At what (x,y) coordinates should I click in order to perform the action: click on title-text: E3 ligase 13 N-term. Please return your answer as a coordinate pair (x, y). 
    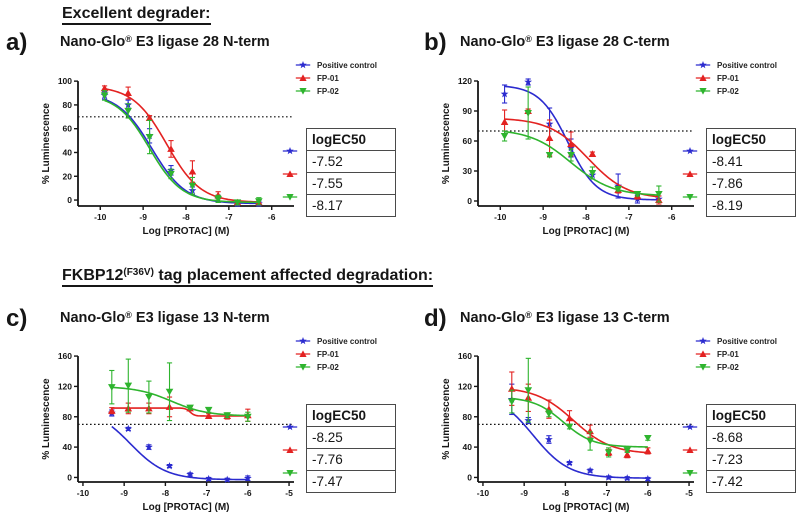
    Looking at the image, I should click on (200, 318).